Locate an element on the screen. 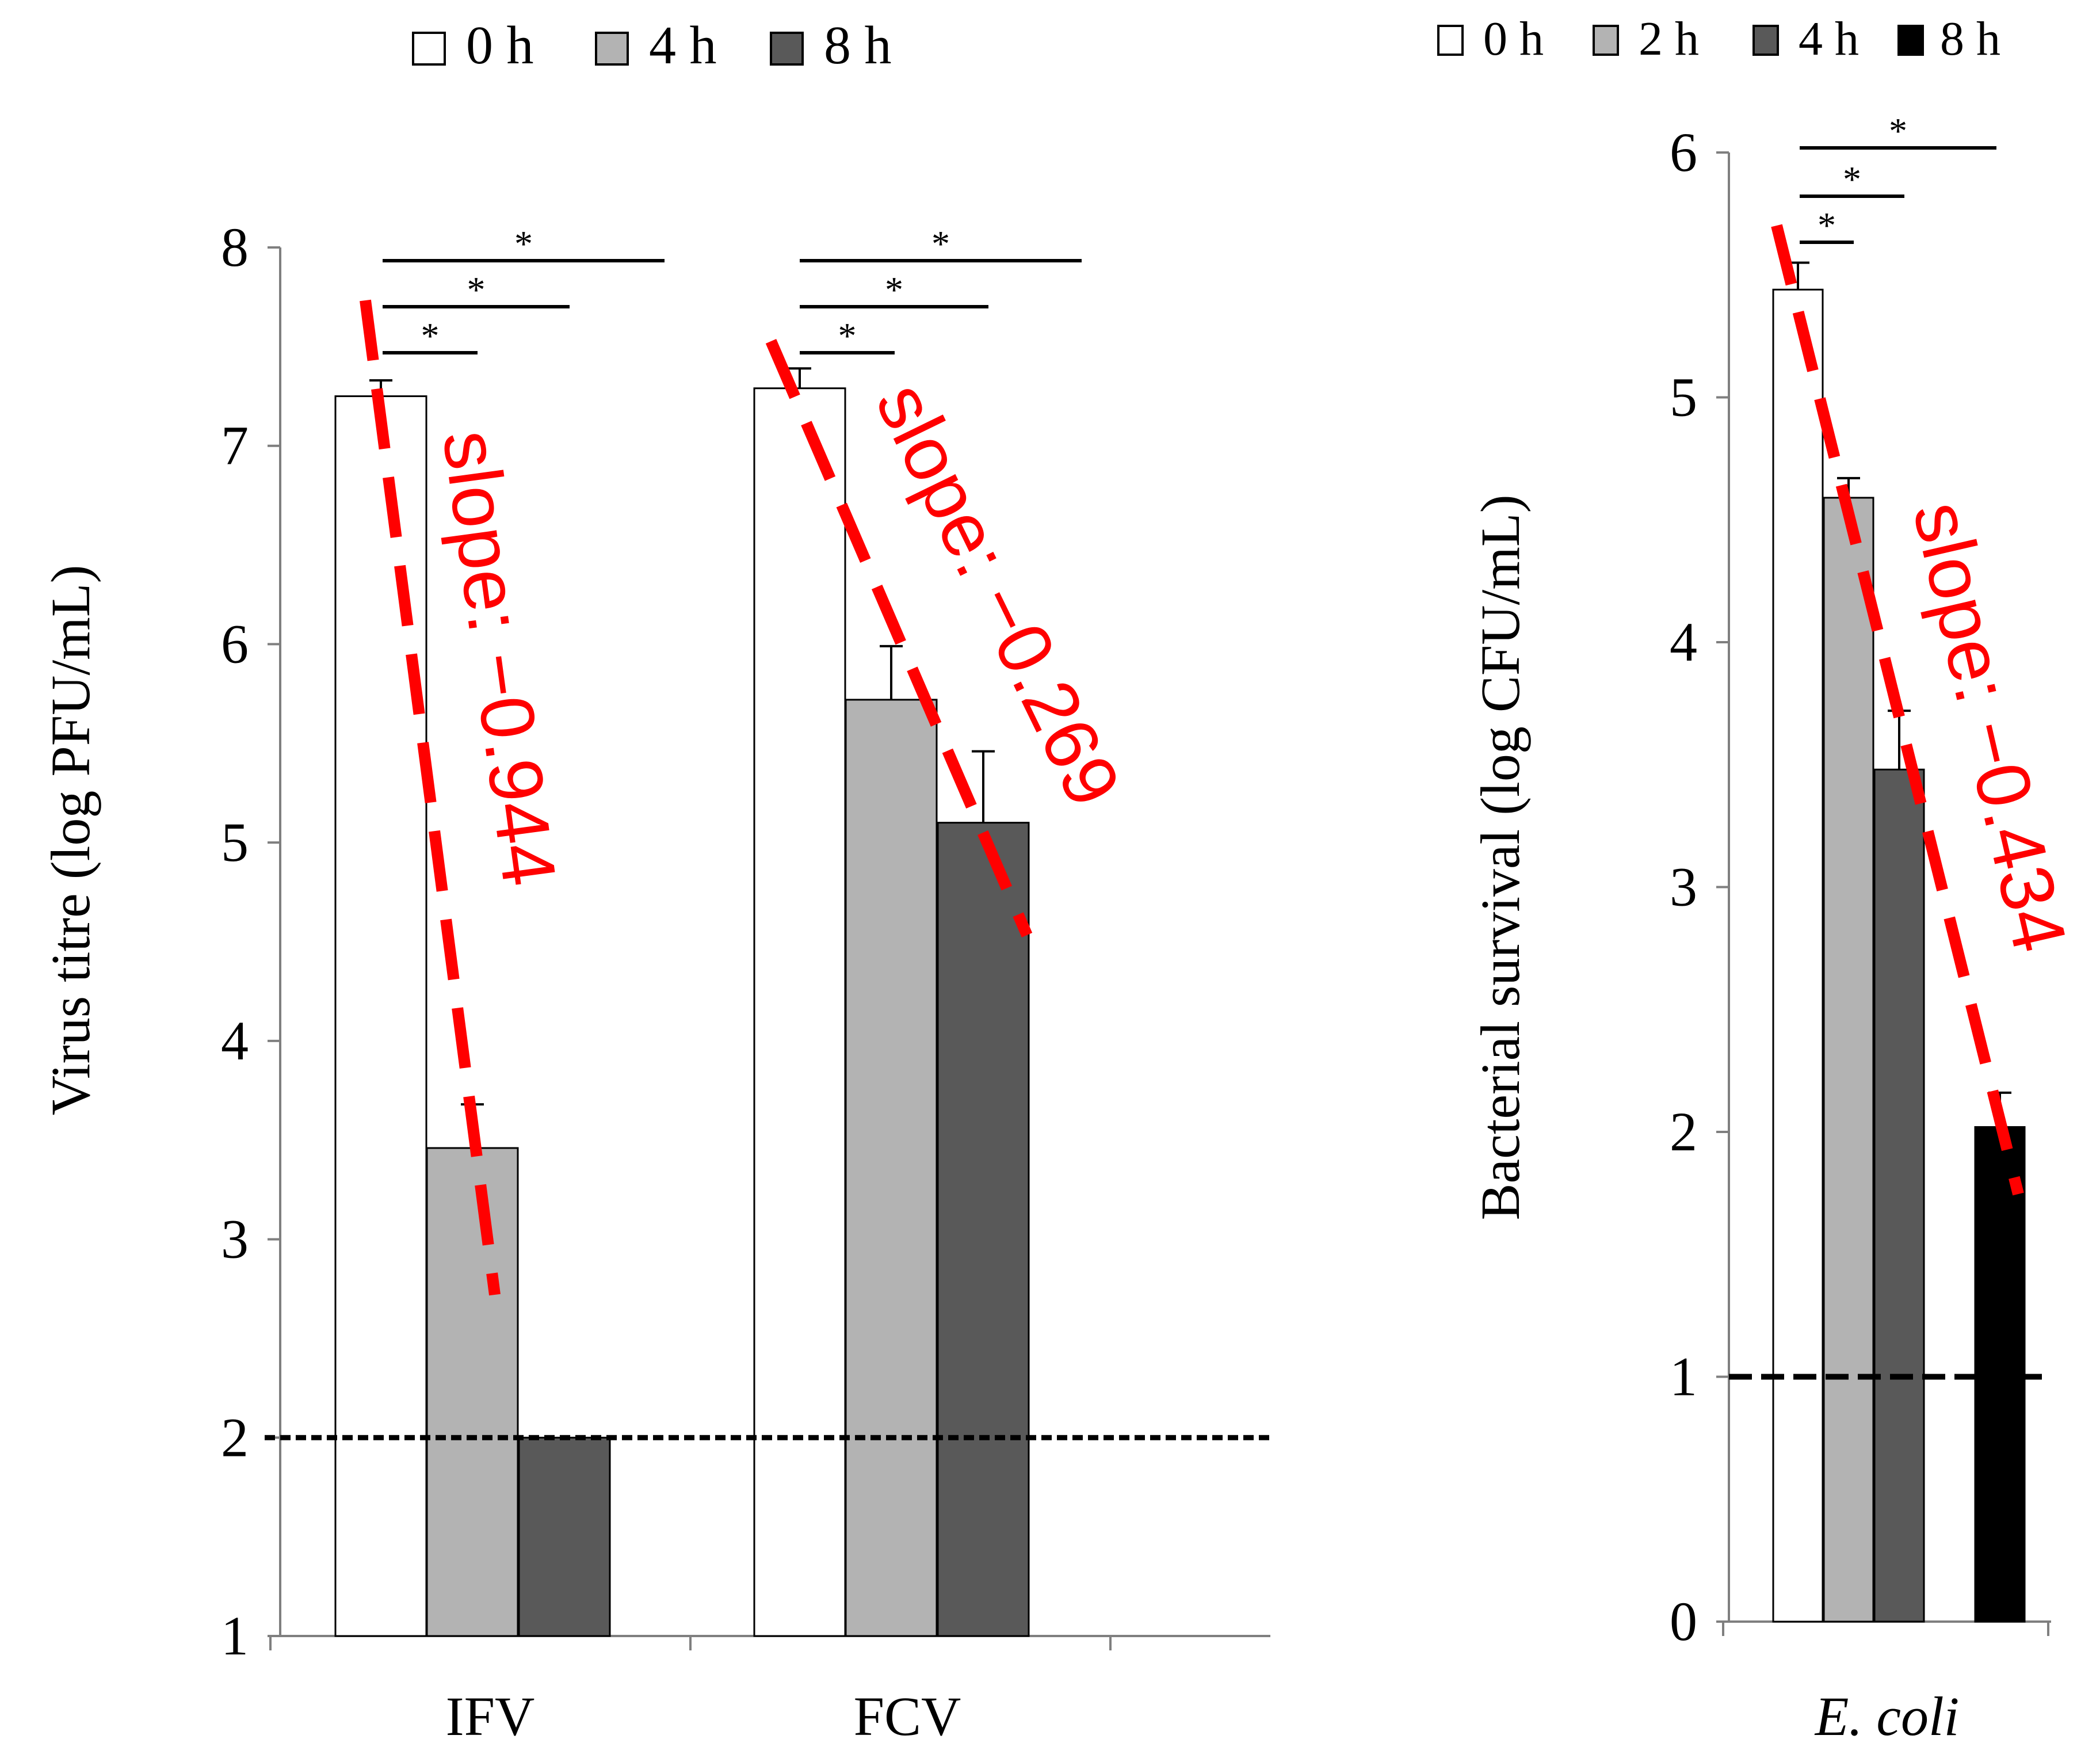 This screenshot has height=1758, width=2100. category-label-ecoli: E. coli is located at coordinates (1887, 1716).